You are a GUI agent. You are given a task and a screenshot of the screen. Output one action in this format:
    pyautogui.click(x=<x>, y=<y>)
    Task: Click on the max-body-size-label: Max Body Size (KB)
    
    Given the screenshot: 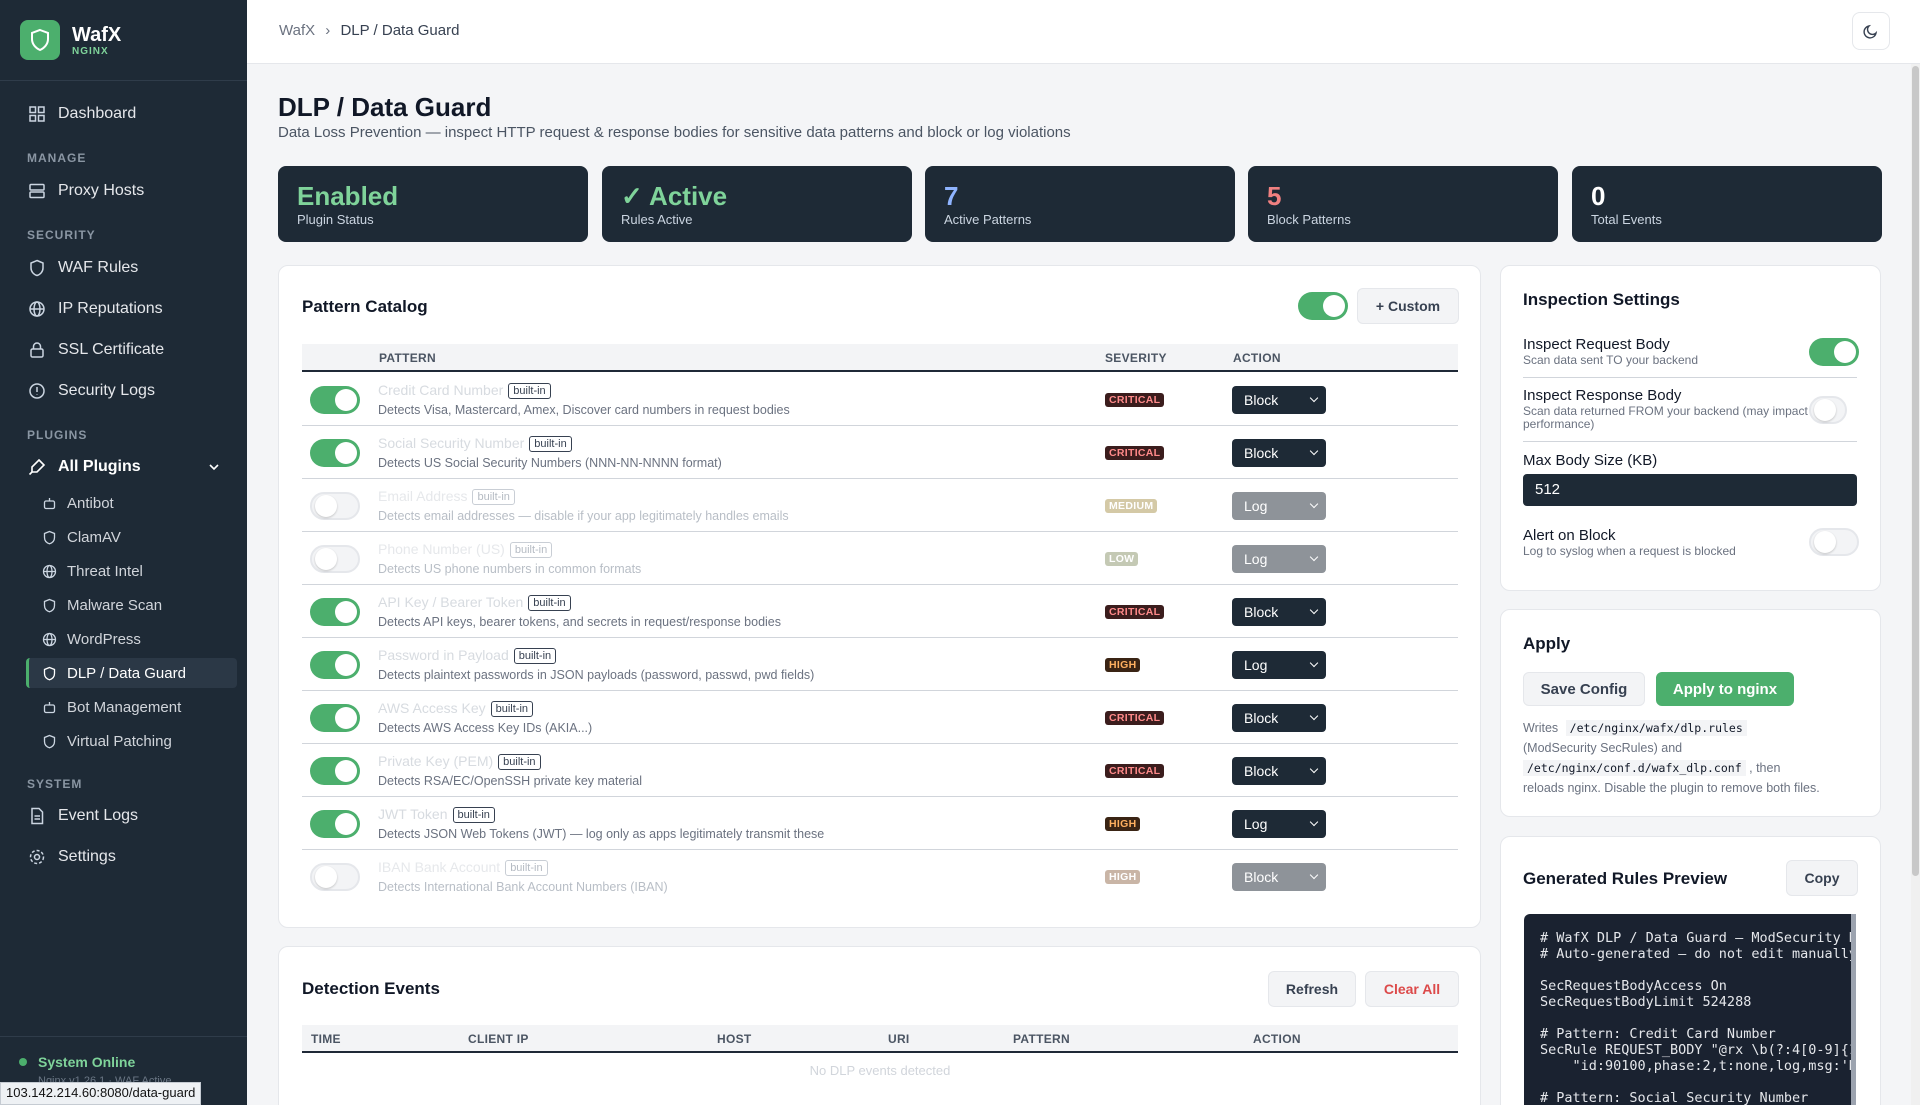 What is the action you would take?
    pyautogui.click(x=1590, y=460)
    